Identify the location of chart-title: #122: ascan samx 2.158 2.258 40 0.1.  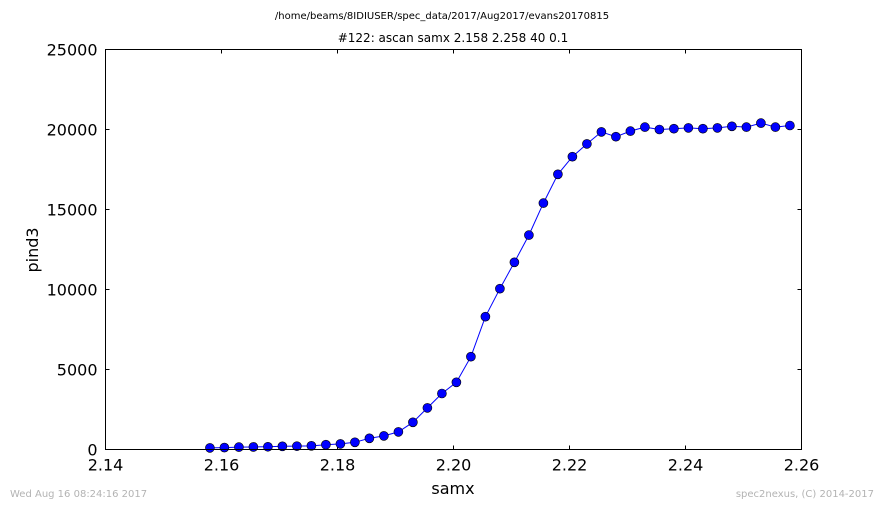
(453, 38).